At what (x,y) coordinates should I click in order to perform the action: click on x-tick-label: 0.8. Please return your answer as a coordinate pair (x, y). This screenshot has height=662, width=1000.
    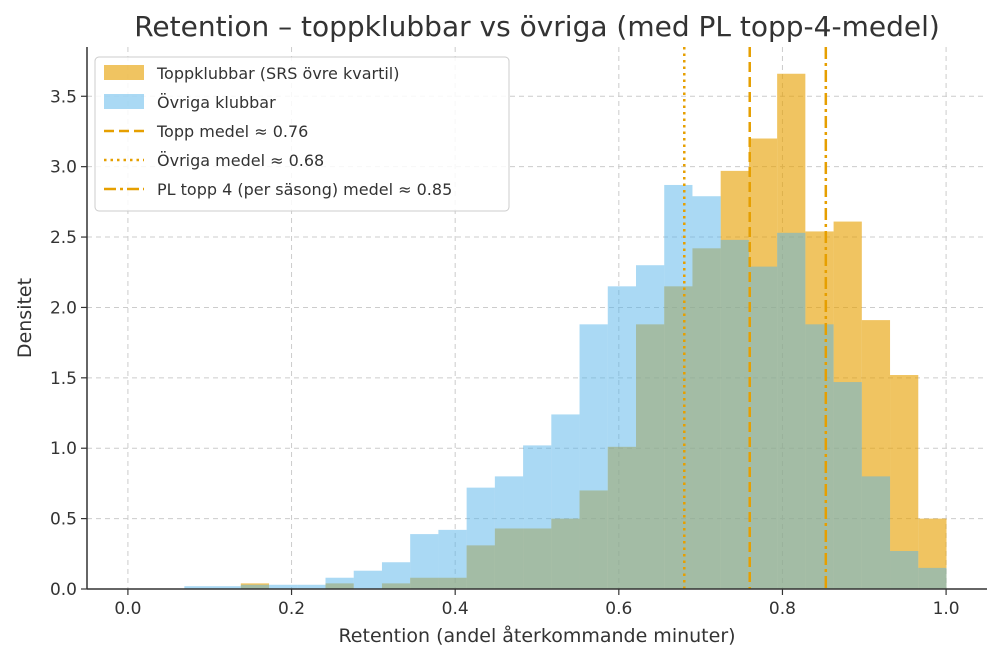
    Looking at the image, I should click on (782, 609).